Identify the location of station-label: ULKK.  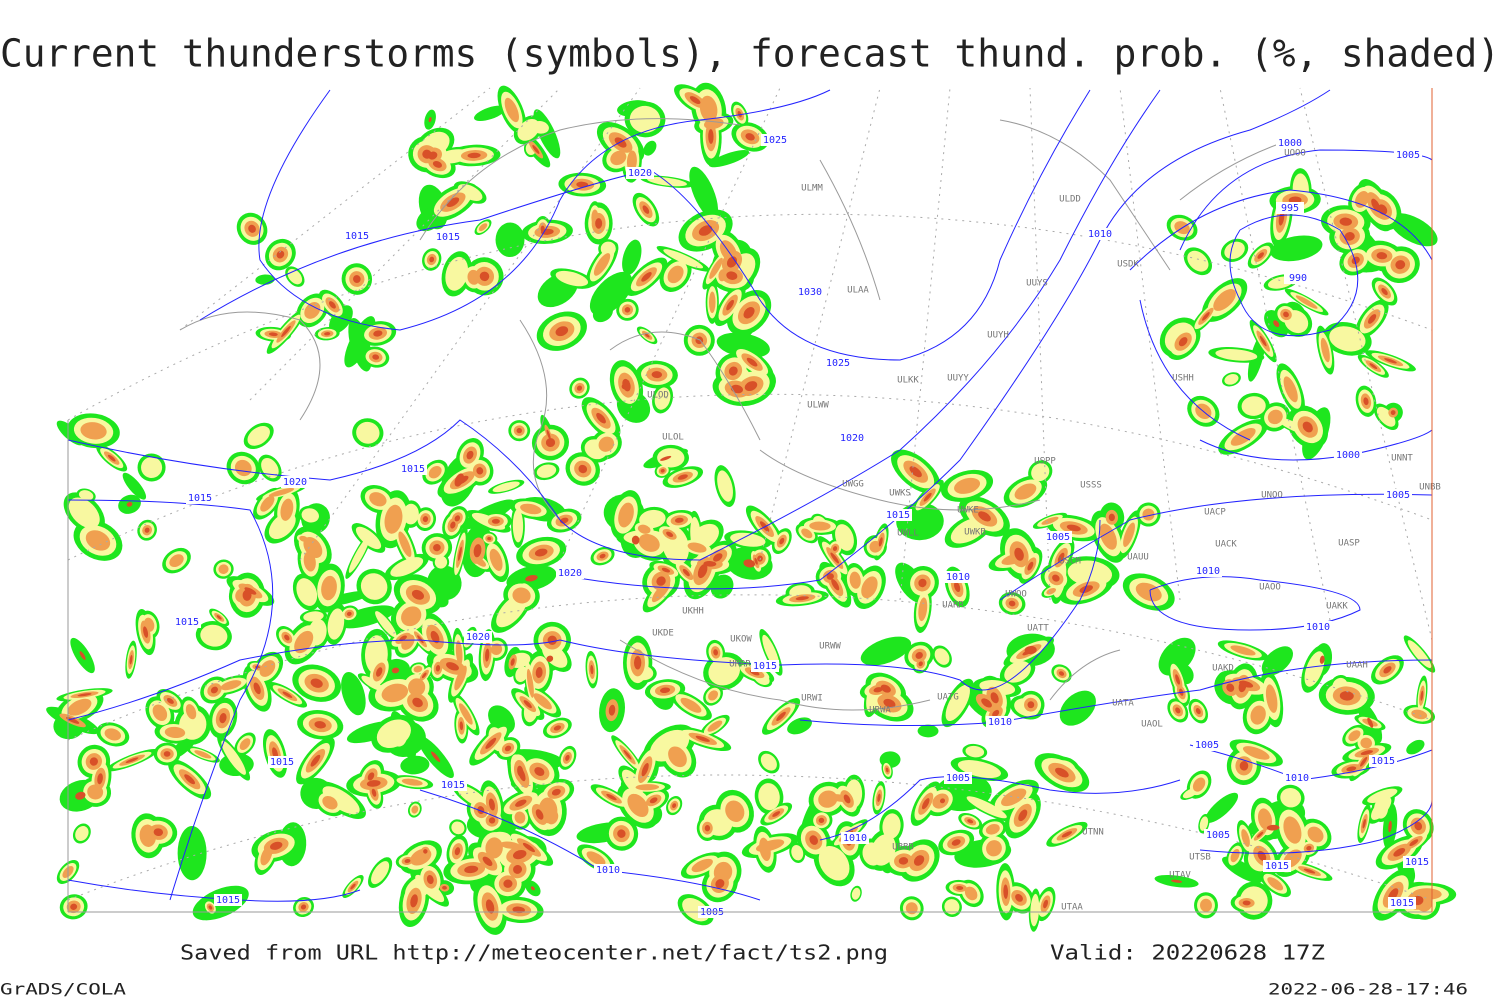
(908, 381).